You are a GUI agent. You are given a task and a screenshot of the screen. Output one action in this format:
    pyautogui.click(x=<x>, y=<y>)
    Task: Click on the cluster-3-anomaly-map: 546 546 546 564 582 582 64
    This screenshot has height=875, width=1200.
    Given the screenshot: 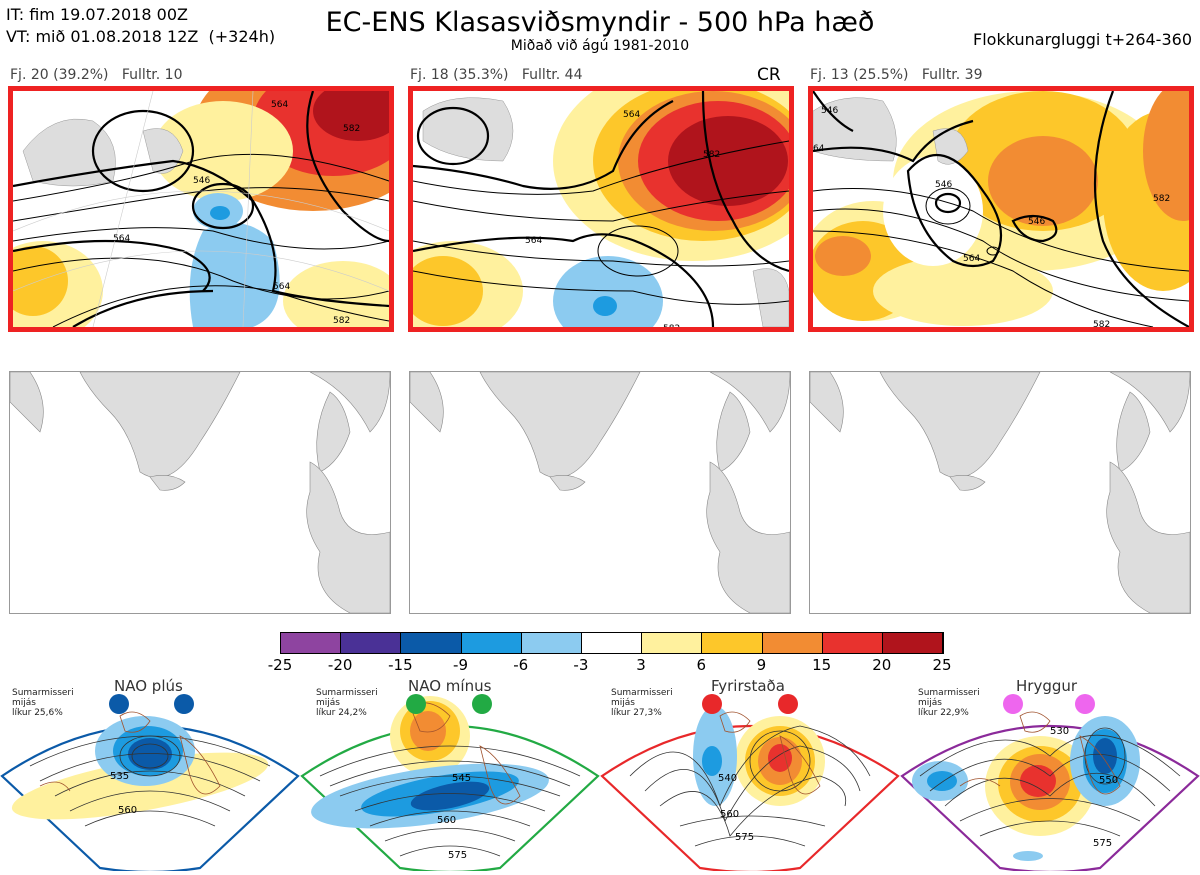 What is the action you would take?
    pyautogui.click(x=1001, y=209)
    